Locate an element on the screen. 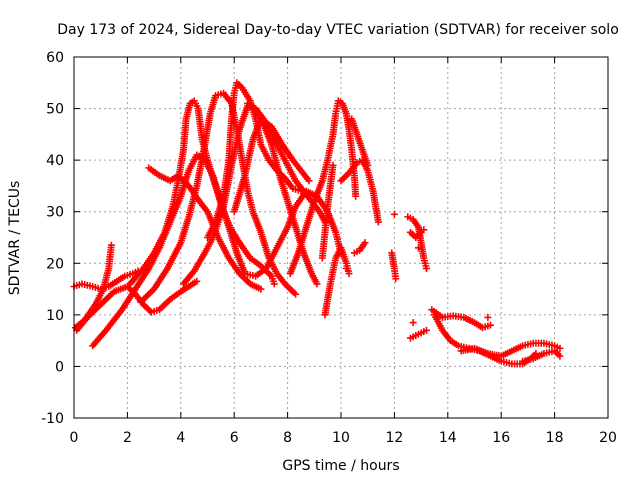 Image resolution: width=640 pixels, height=480 pixels. y-tick-label: 30 is located at coordinates (55, 213).